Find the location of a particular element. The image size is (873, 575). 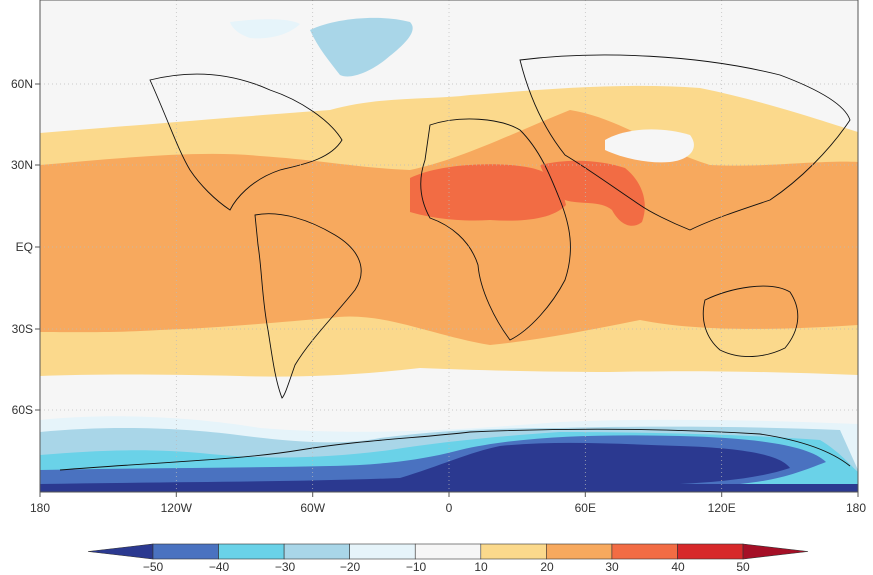

latitude-labels: 60N 30N EQ 30S 60S is located at coordinates (22, 247).